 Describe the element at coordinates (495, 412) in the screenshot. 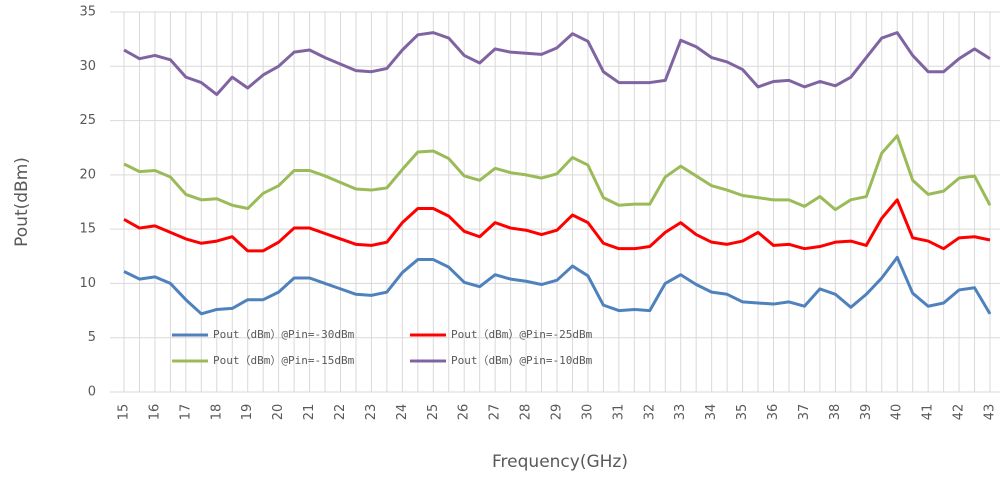

I see `x-tick-label: 27` at that location.